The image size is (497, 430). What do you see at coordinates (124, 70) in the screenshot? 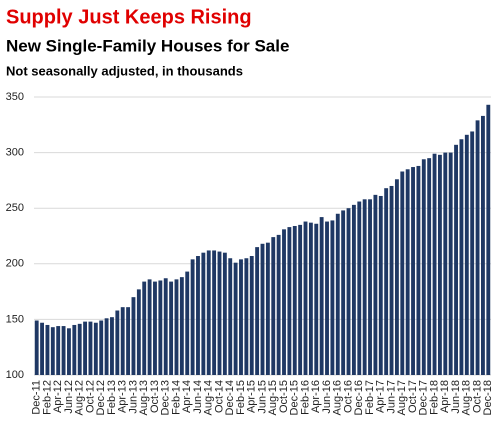
I see `chart-note: Not seasonally adjusted, in thousands` at bounding box center [124, 70].